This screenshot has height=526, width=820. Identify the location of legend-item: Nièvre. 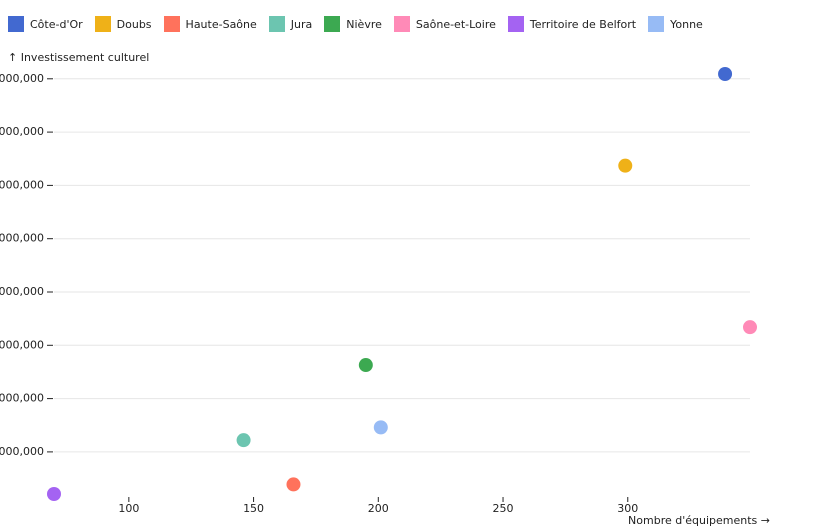
(353, 24).